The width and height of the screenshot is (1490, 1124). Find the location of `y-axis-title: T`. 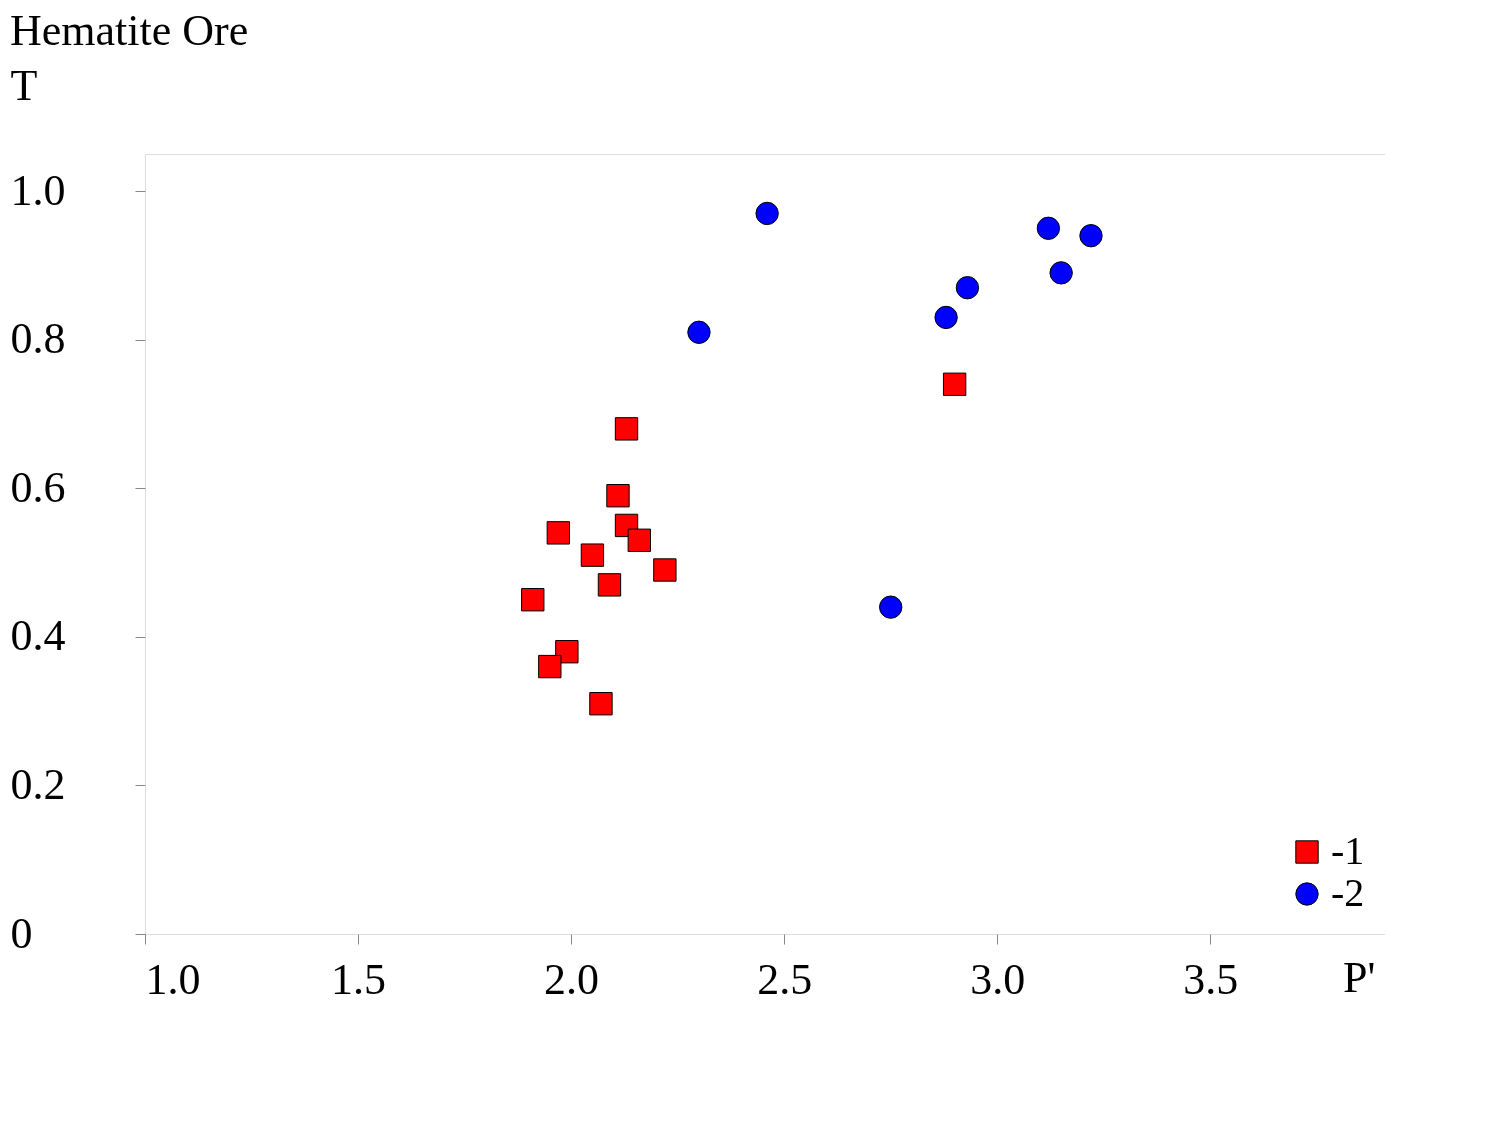

y-axis-title: T is located at coordinates (24, 85).